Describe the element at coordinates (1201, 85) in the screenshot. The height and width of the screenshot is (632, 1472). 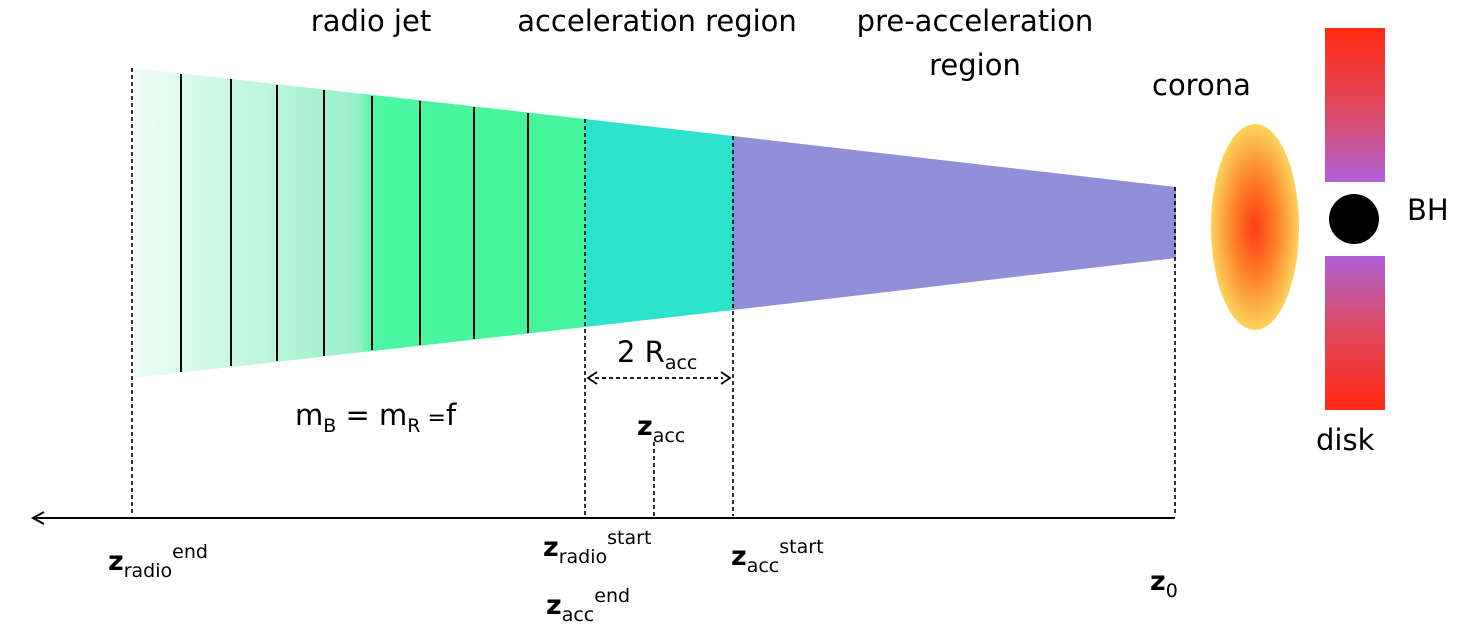
I see `corona-label: corona` at that location.